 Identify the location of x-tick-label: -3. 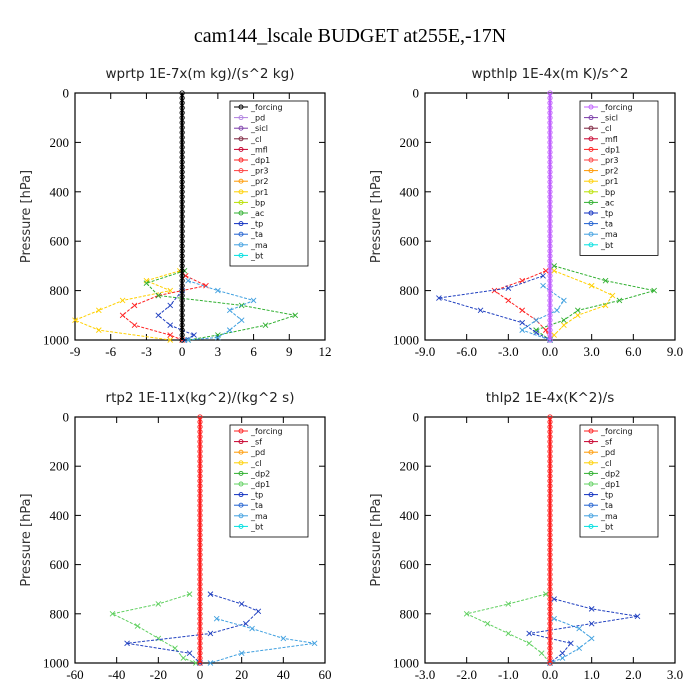
(146, 351).